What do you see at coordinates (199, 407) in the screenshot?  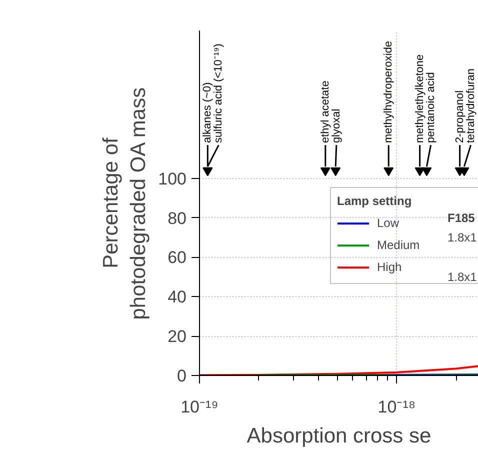 I see `x-tick-label: 10⁻¹⁹` at bounding box center [199, 407].